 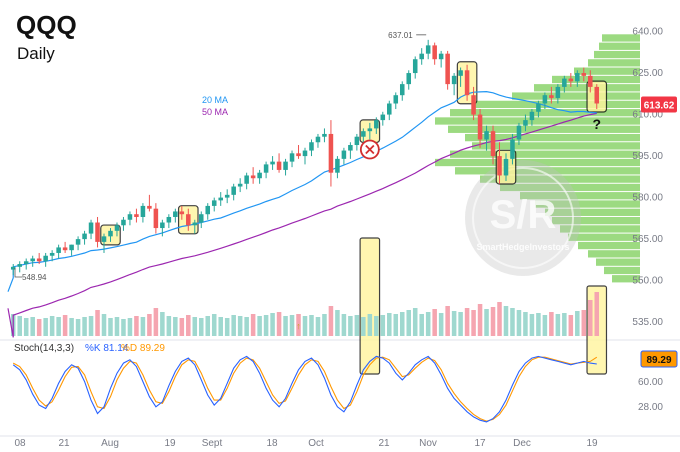 I want to click on volume-bars: ↑, so click(x=305, y=314).